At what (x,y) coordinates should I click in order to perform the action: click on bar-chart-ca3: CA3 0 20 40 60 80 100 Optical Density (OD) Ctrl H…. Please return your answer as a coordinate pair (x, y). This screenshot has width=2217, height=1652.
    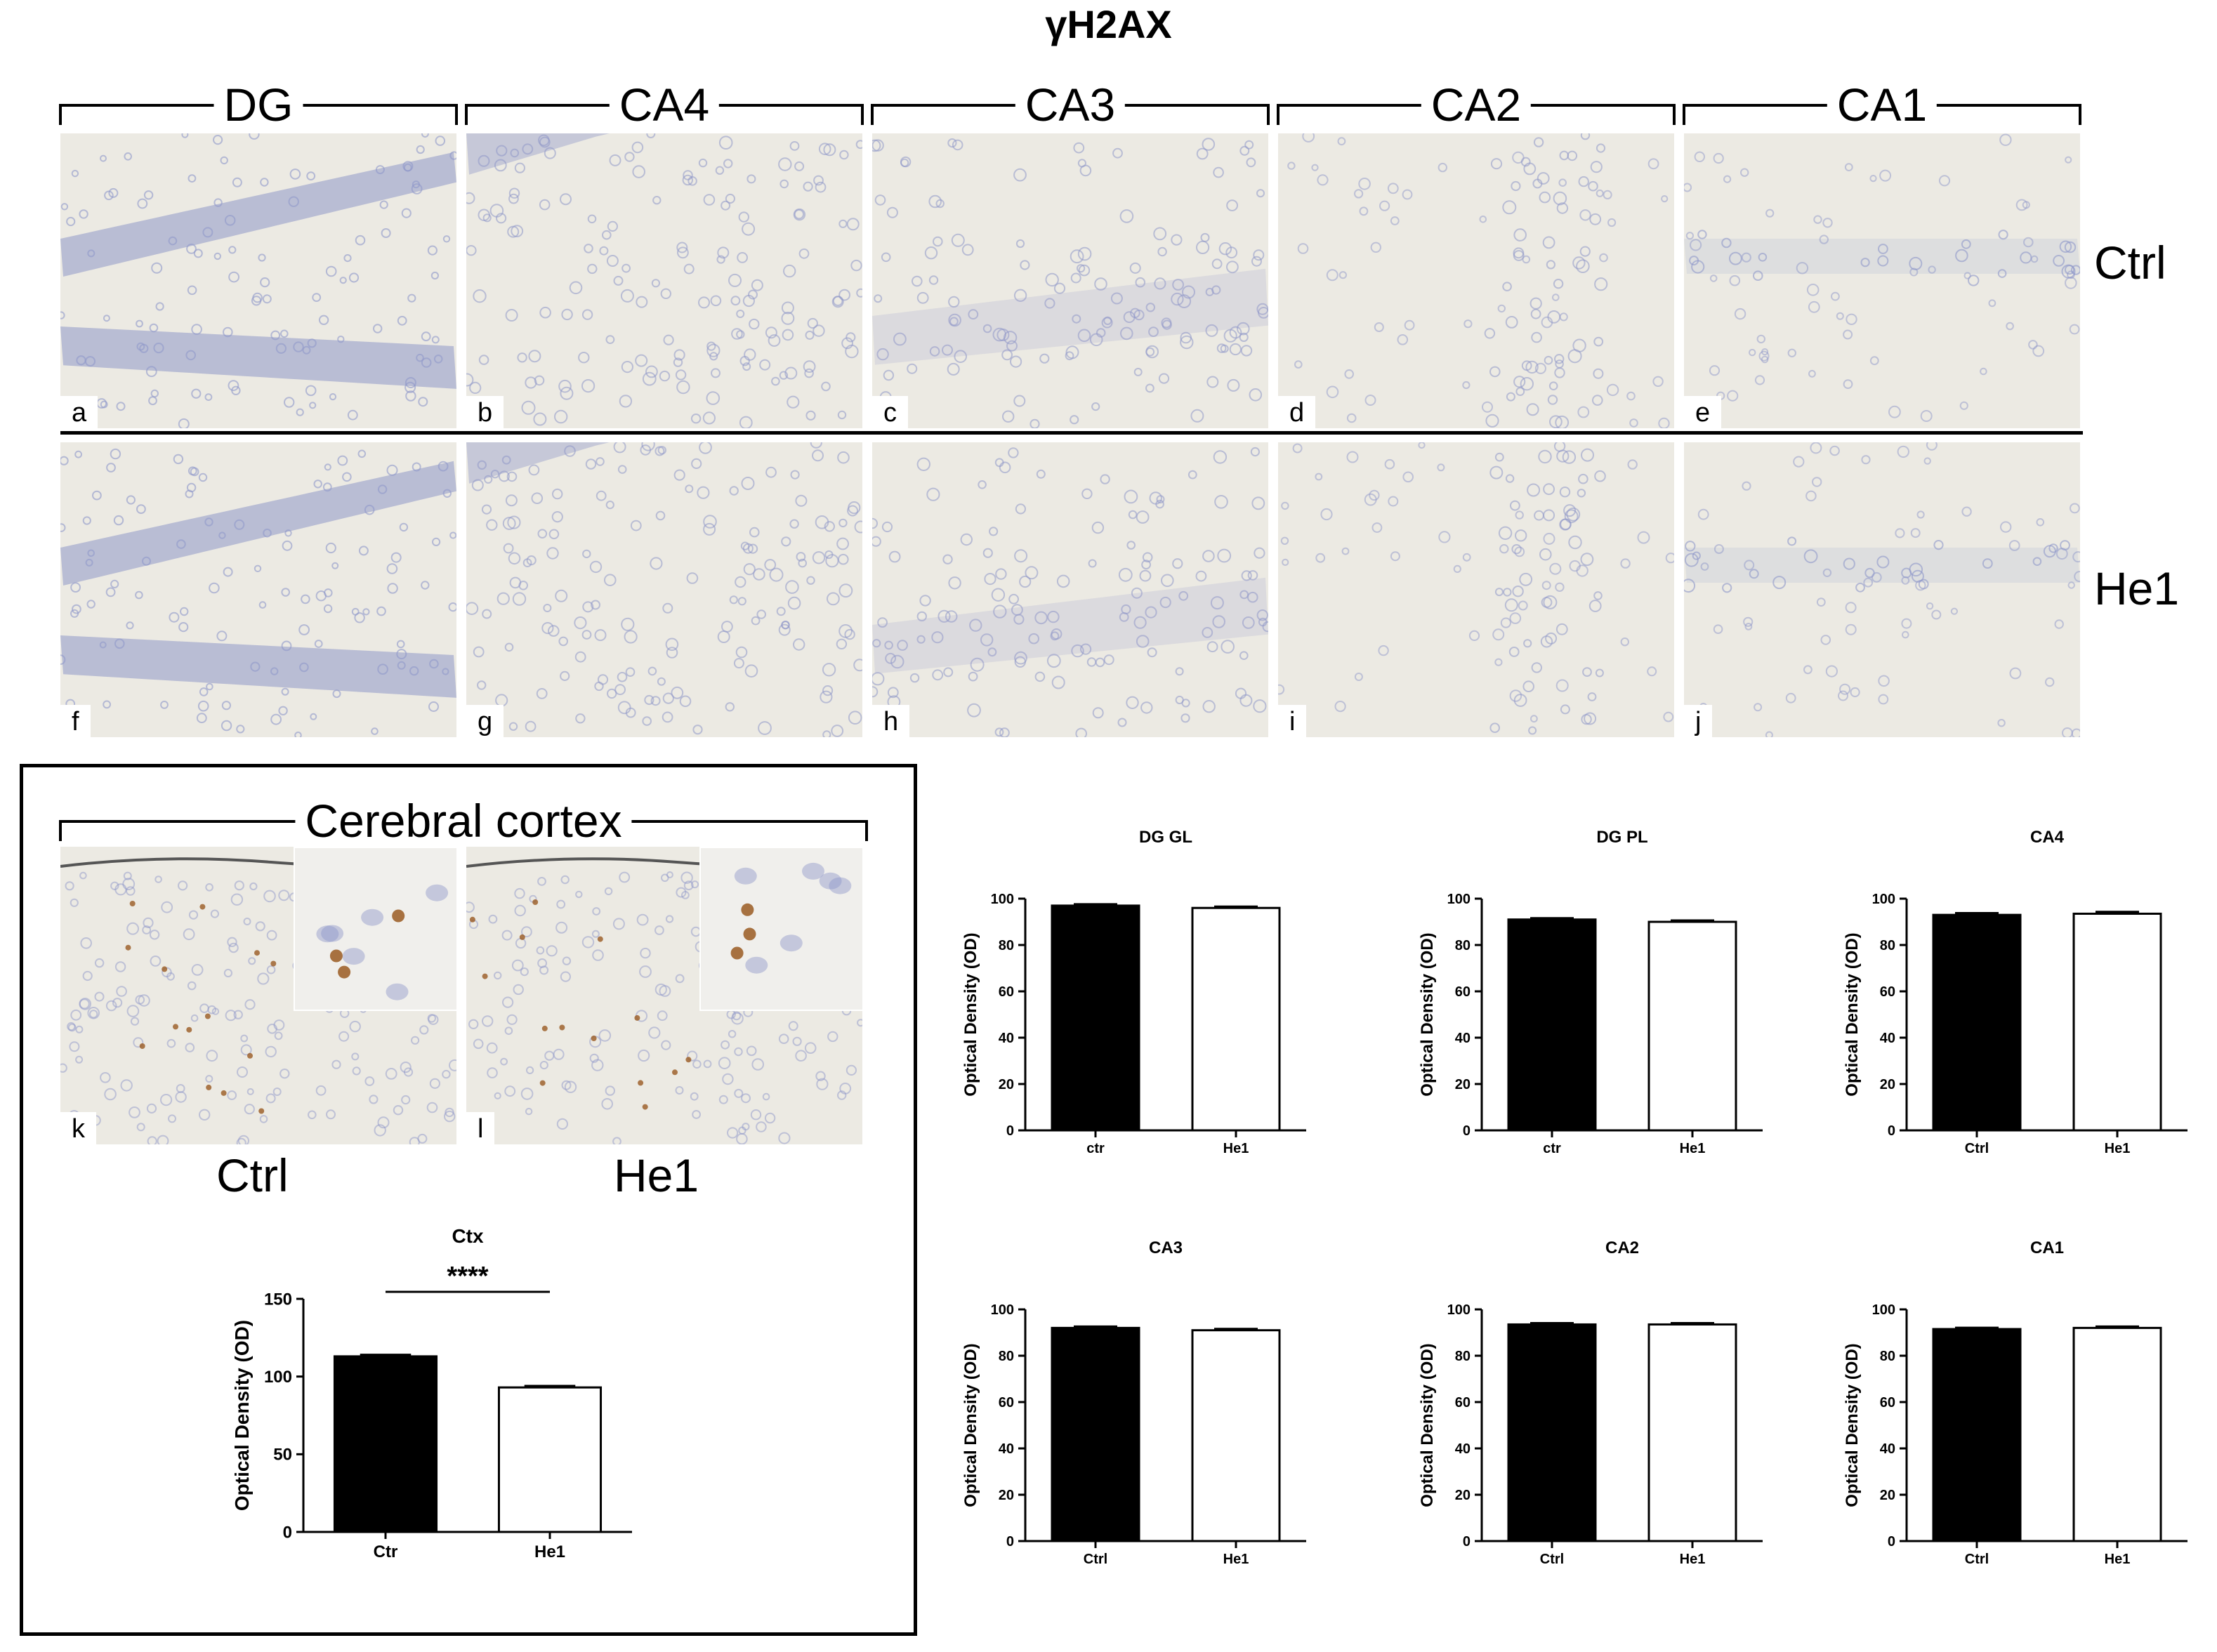
    Looking at the image, I should click on (1133, 1402).